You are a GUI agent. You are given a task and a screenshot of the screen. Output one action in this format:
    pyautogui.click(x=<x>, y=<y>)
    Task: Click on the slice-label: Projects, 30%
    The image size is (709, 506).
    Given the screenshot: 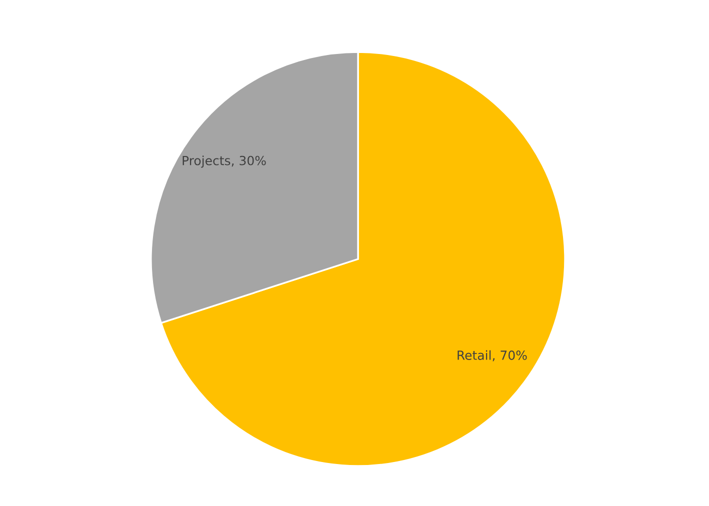 What is the action you would take?
    pyautogui.click(x=224, y=162)
    